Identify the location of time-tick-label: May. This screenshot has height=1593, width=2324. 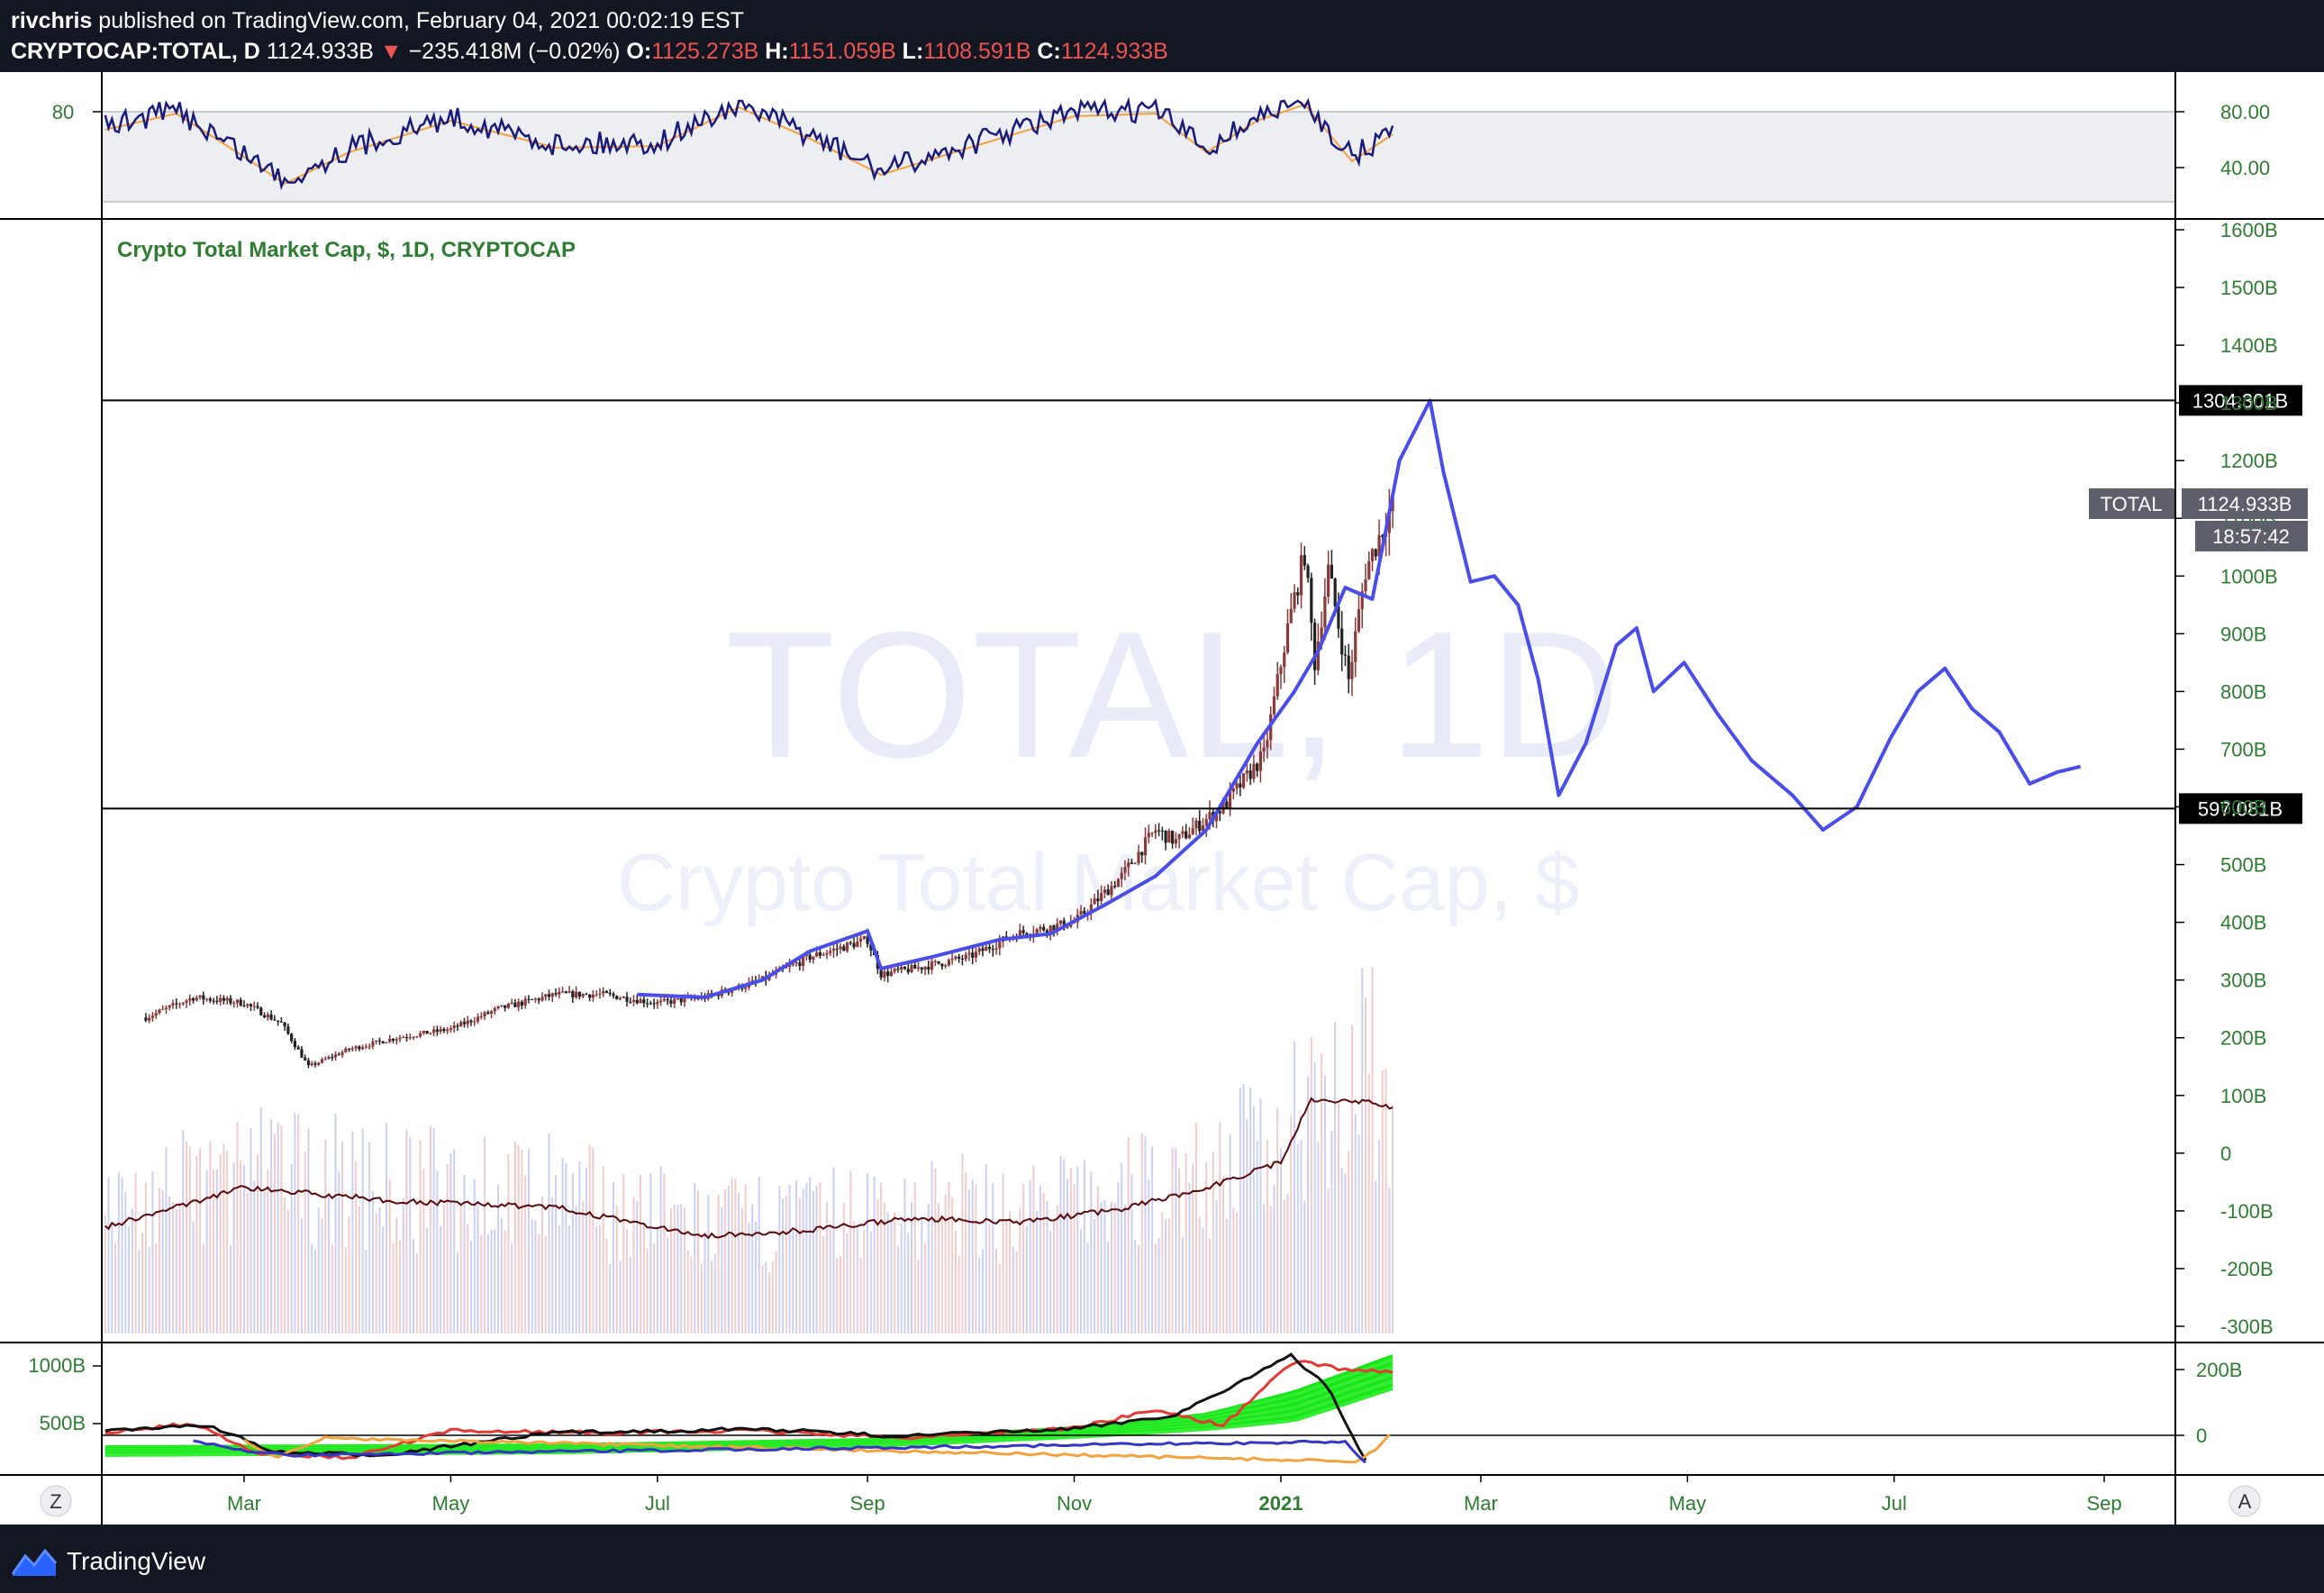
(1688, 1504).